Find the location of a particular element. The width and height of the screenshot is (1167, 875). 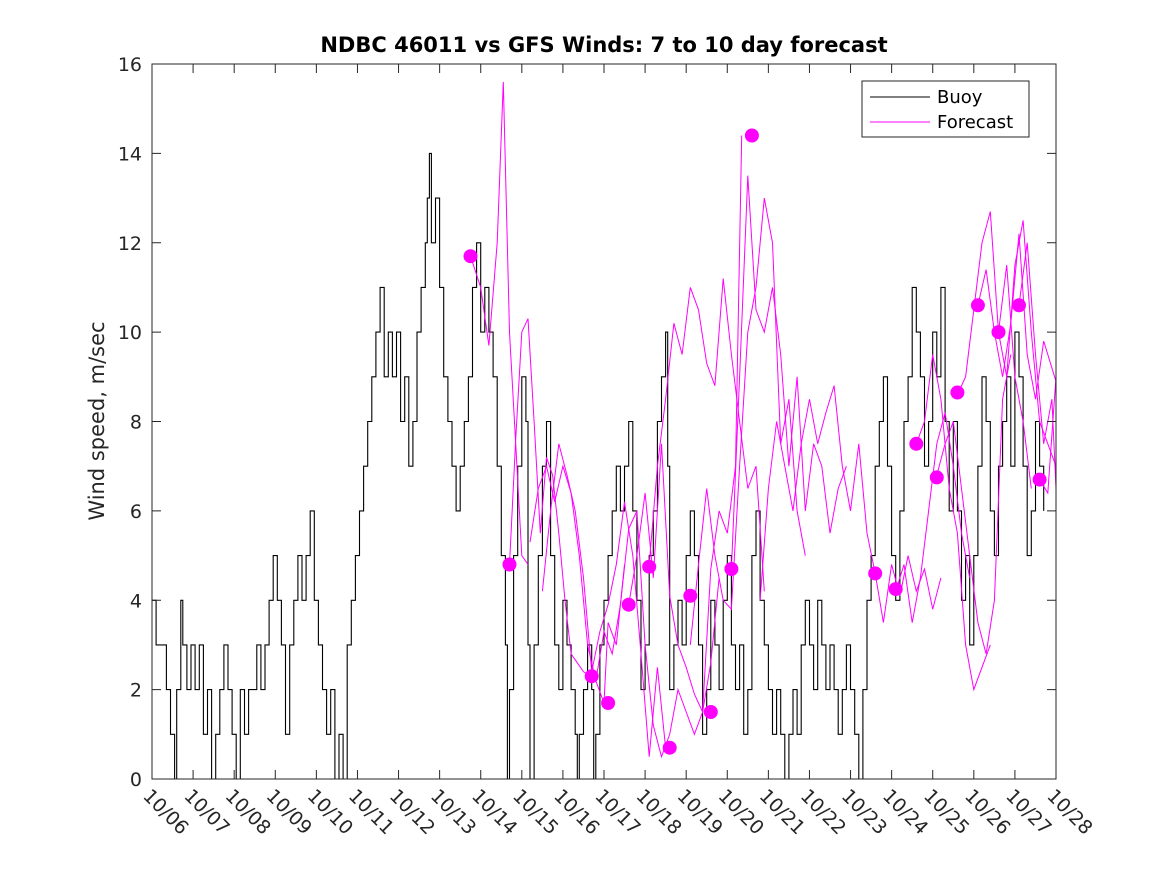

ytick-label: 16 is located at coordinates (130, 65).